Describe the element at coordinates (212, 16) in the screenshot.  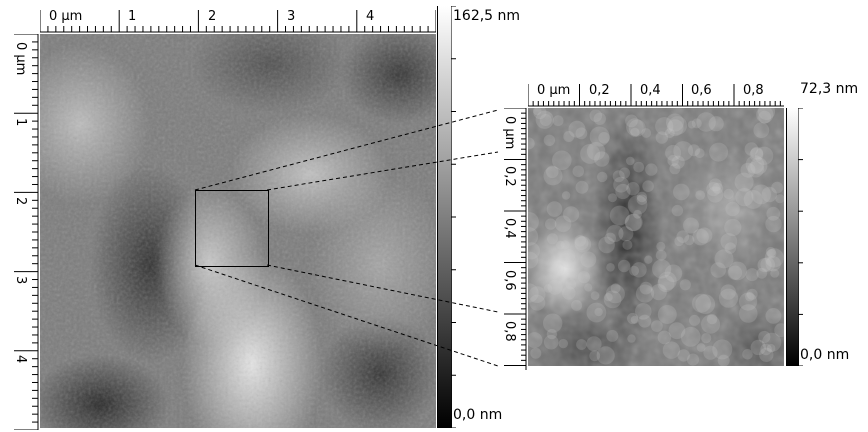
I see `main-x-label-2: 2` at that location.